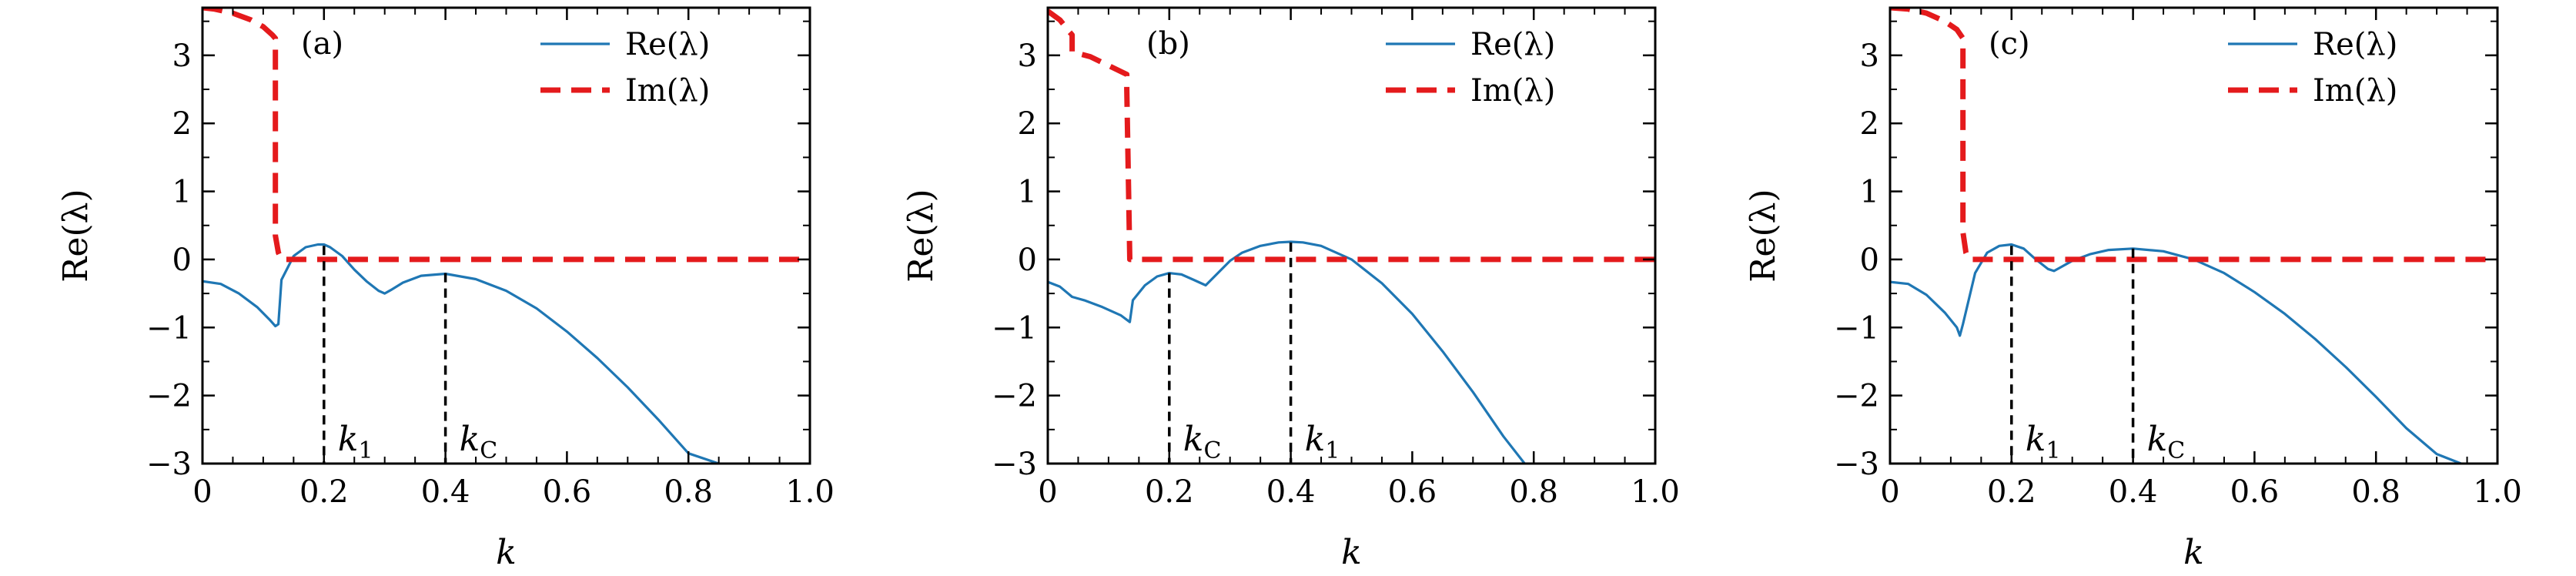 The height and width of the screenshot is (576, 2576). Describe the element at coordinates (2010, 44) in the screenshot. I see `panel-label: (c)` at that location.